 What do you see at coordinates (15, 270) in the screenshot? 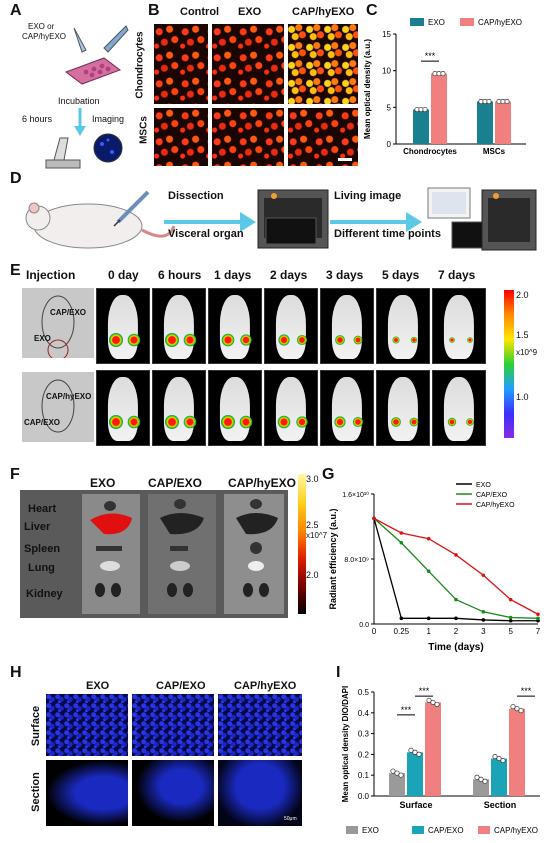
I see `panel-label-e: E` at bounding box center [15, 270].